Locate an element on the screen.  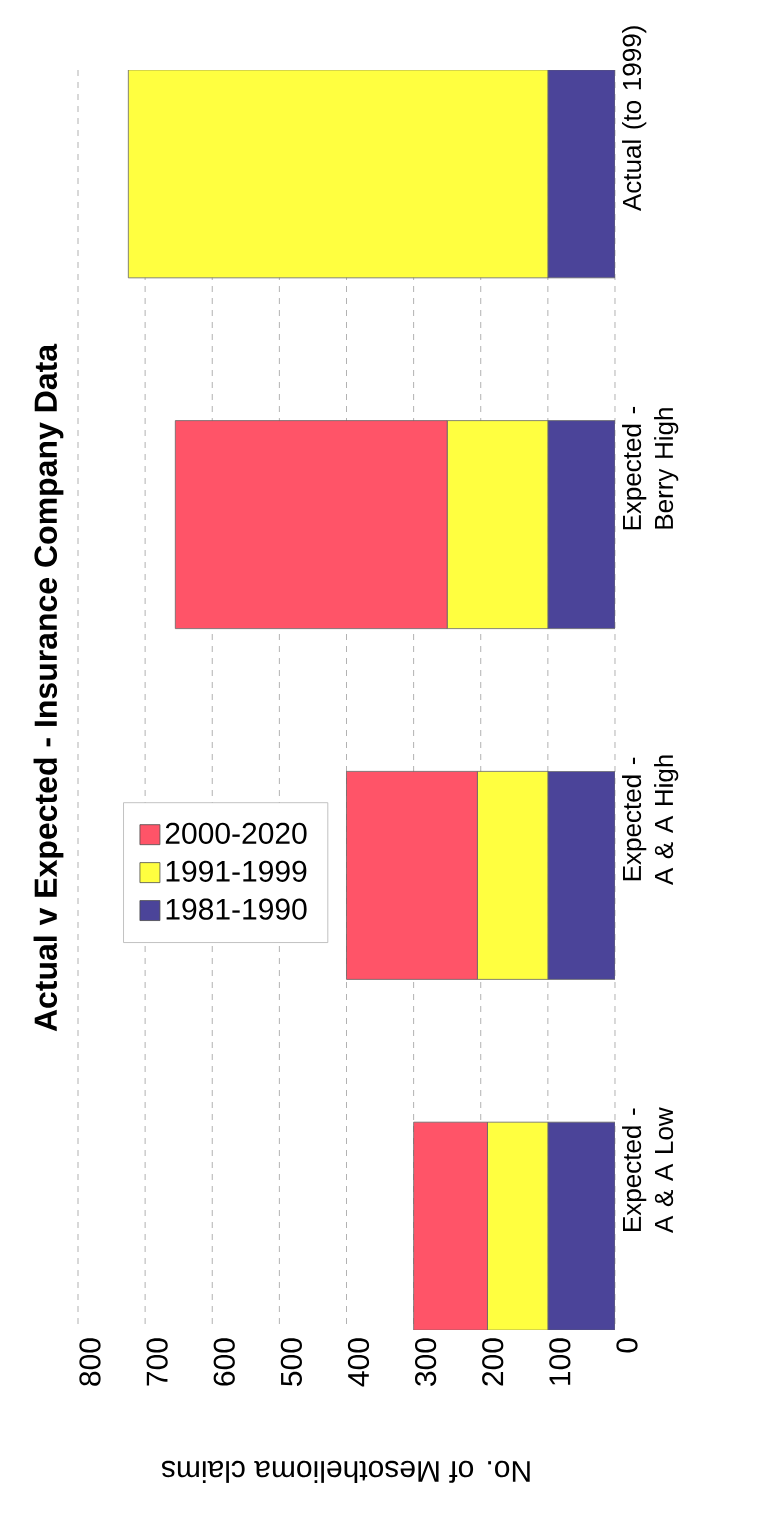
x-tick-label: 100 is located at coordinates (560, 1361).